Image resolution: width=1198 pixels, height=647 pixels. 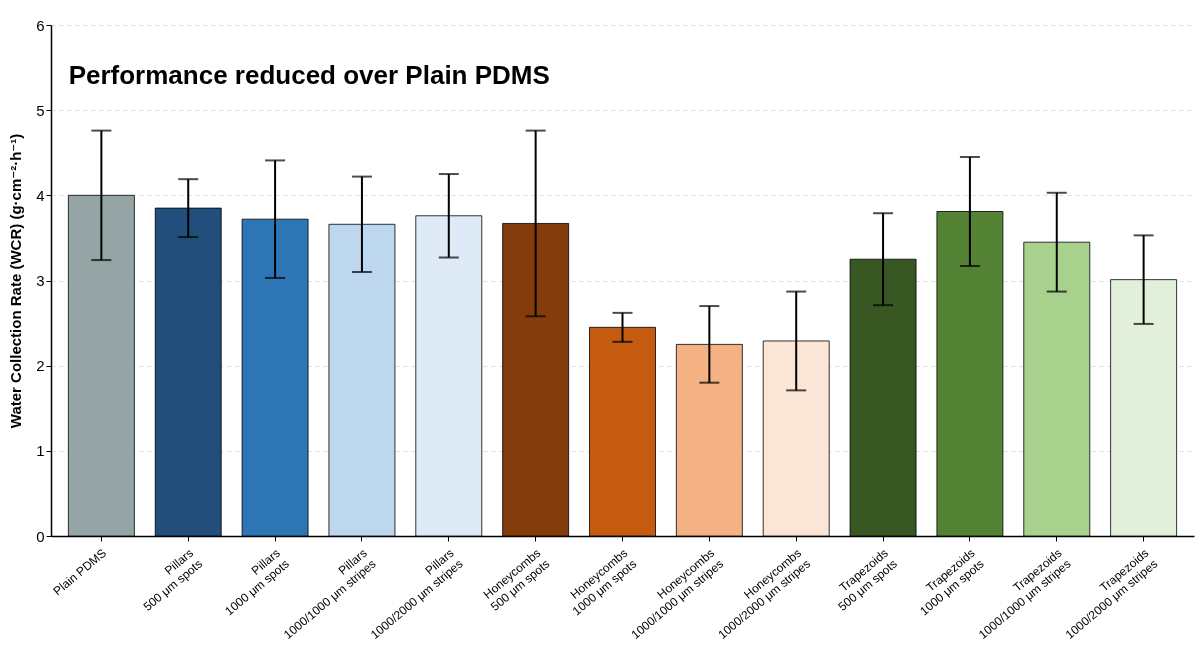 I want to click on y-tick-label: 4, so click(x=40, y=195).